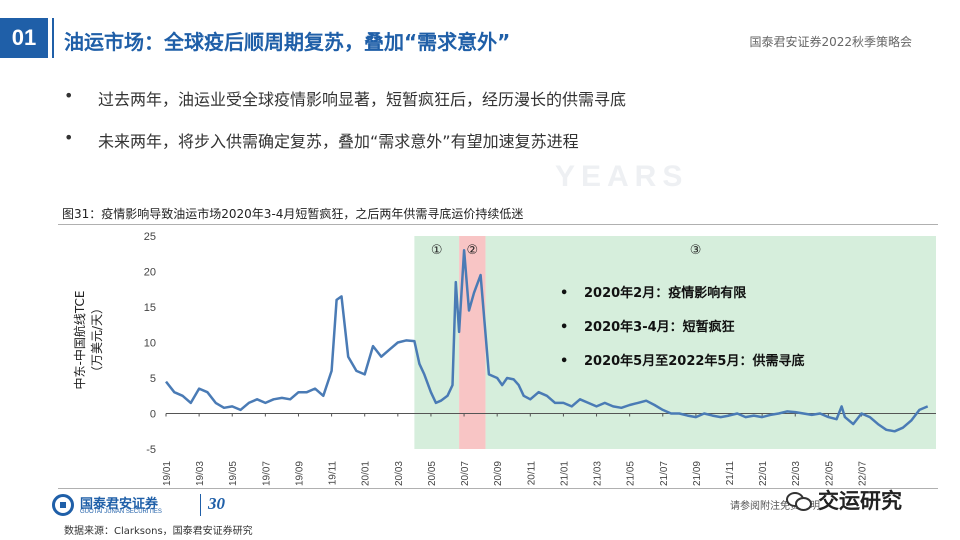 The image size is (960, 540). Describe the element at coordinates (63, 505) in the screenshot. I see `logo-mark-icon` at that location.